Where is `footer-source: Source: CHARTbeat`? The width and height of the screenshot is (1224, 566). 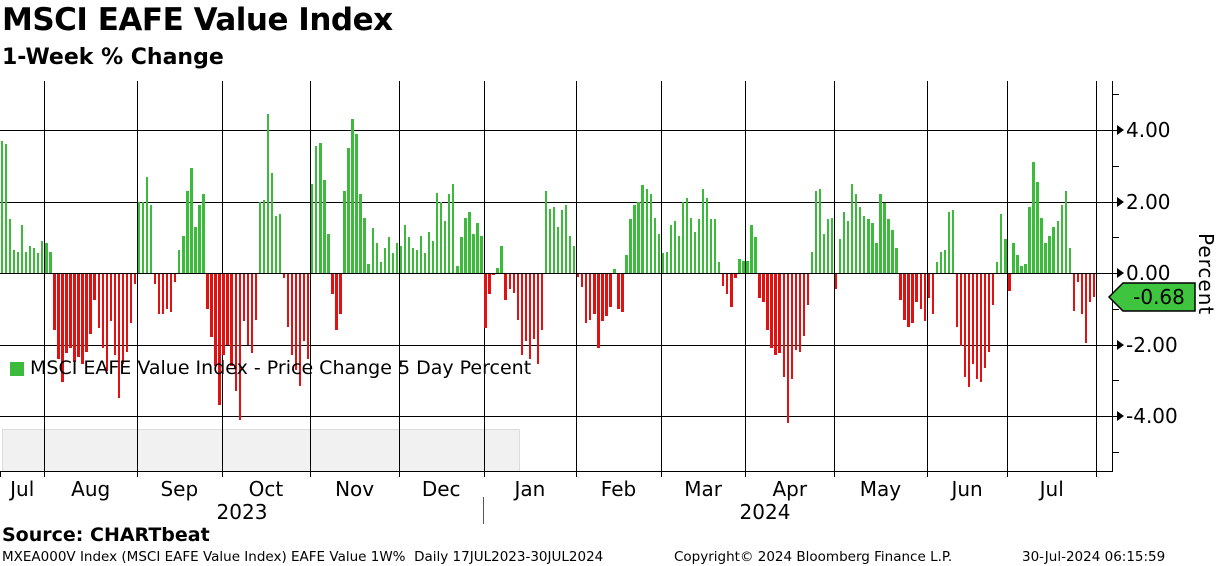 footer-source: Source: CHARTbeat is located at coordinates (106, 535).